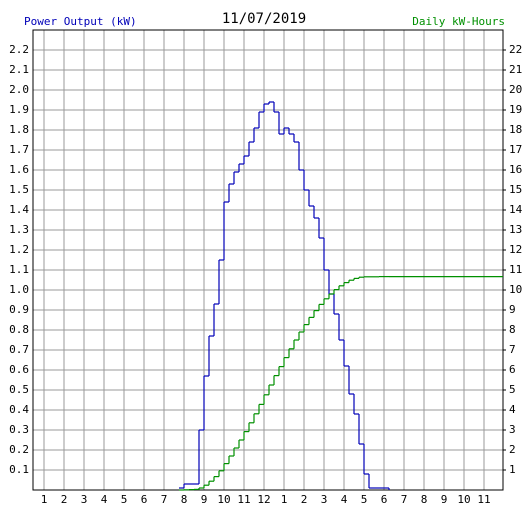 This screenshot has height=510, width=527. What do you see at coordinates (515, 249) in the screenshot?
I see `y2-tick-label: 12` at bounding box center [515, 249].